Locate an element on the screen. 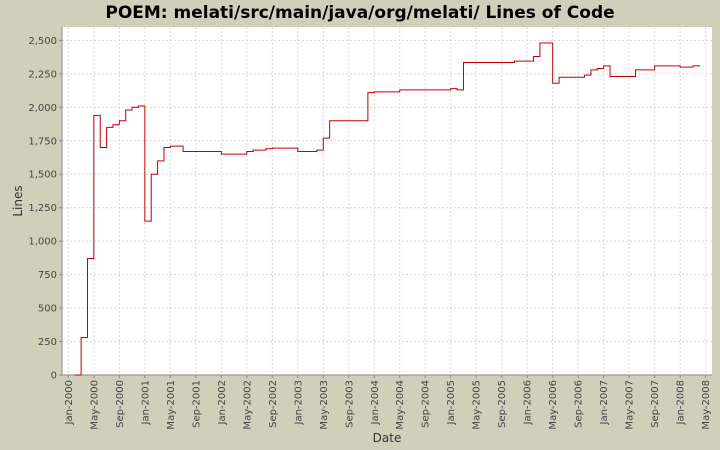  x-tick-label: May-2002 is located at coordinates (247, 405).